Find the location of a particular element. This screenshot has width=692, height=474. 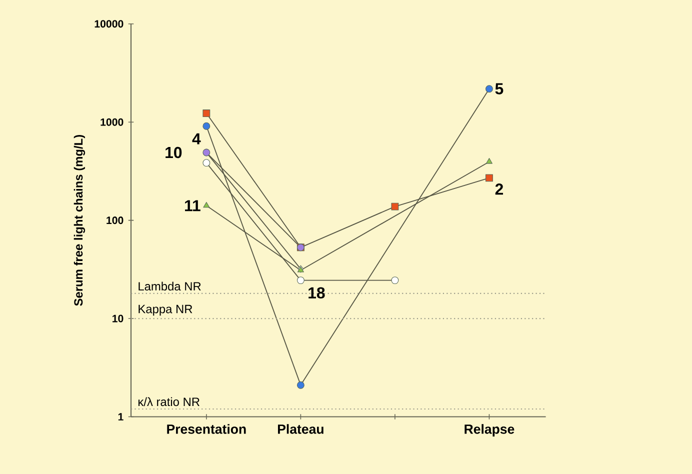

x-tick-label: Presentation is located at coordinates (206, 429).